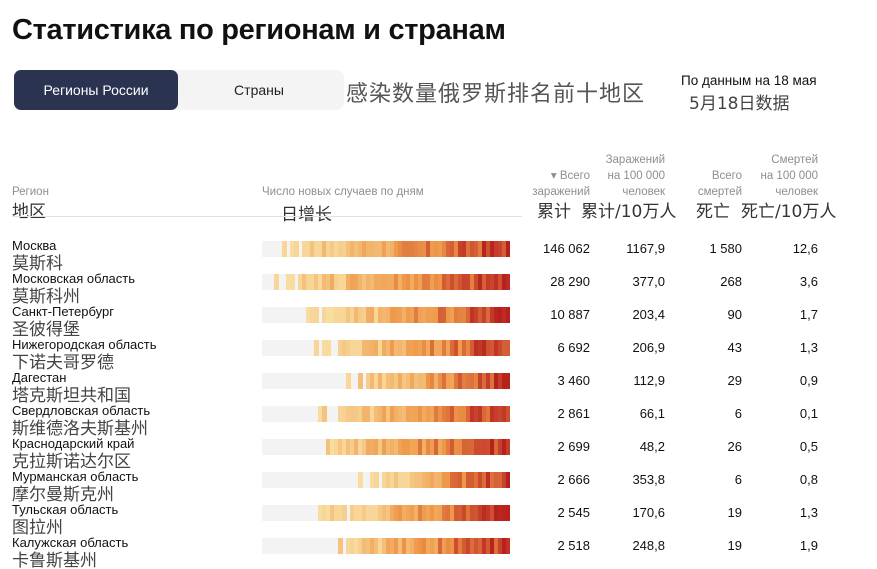 This screenshot has height=569, width=877. Describe the element at coordinates (805, 248) in the screenshot. I see `deaths-per-100k: 12,6` at that location.